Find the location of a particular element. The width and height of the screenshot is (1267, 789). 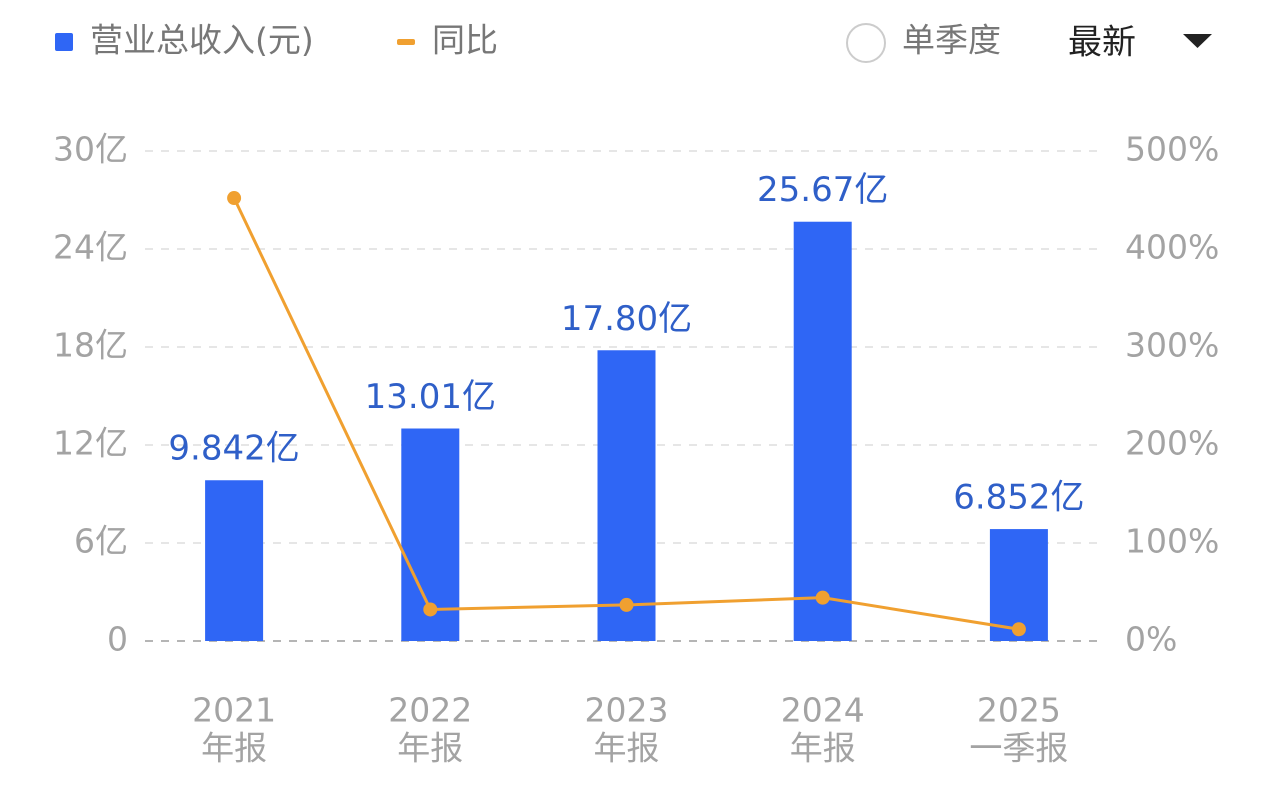

y-tick-label: 24亿 is located at coordinates (90, 247).